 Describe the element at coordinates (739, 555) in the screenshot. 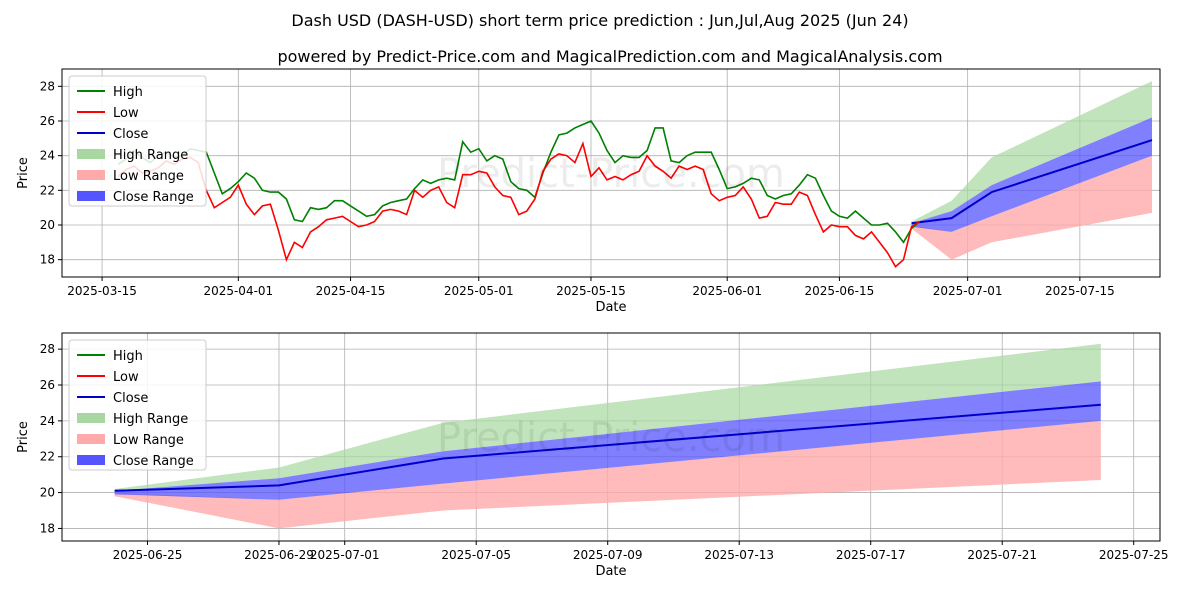

I see `x-tick-label: 2025-07-13` at that location.